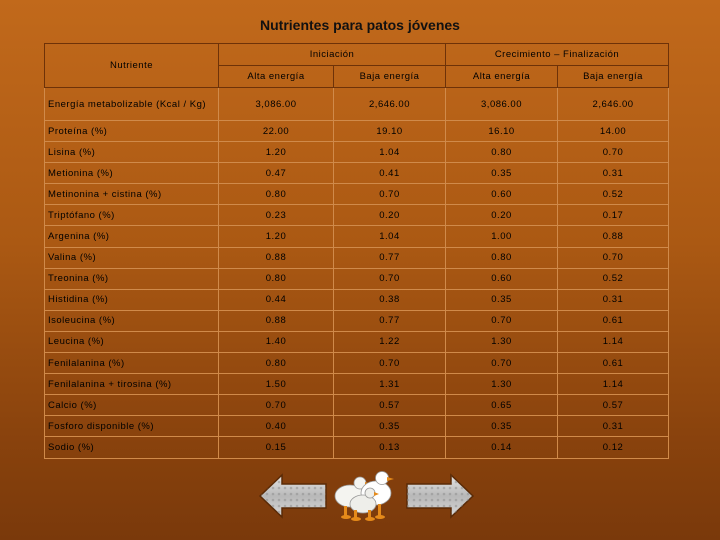  I want to click on nutrient-label: Leucina (%), so click(131, 342).